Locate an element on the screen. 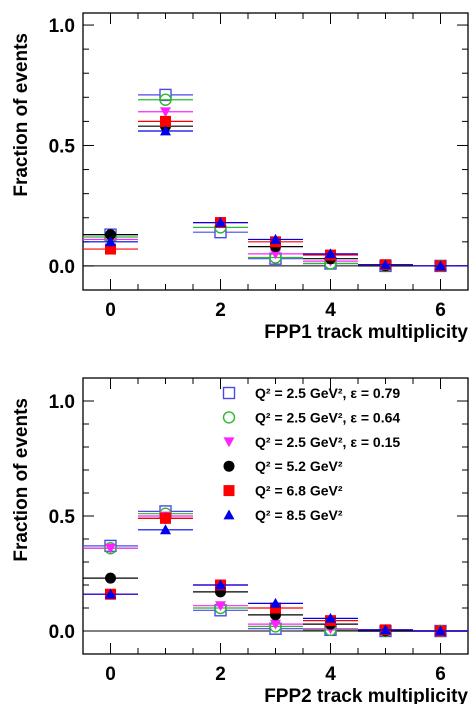 This screenshot has height=704, width=476. legend-entry: Q² = 2.5 GeV², ε = 0.64 is located at coordinates (327, 417).